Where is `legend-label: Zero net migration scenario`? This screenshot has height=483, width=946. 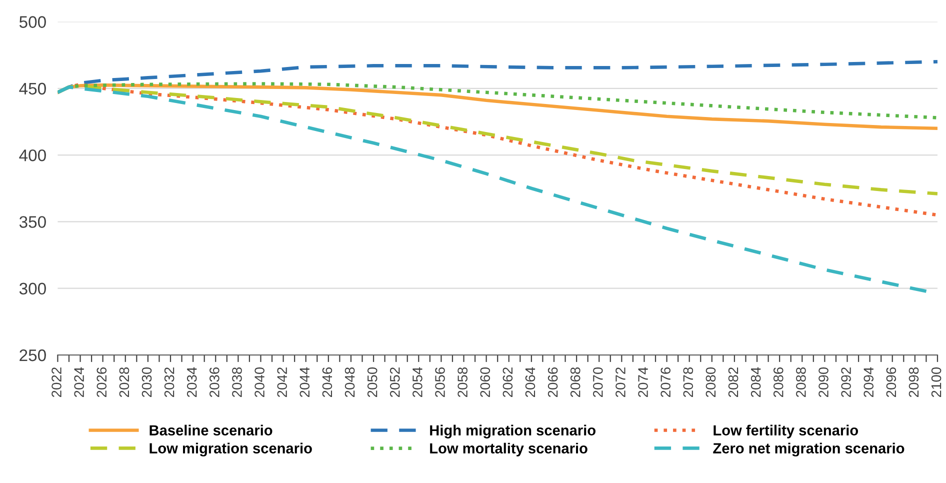
legend-label: Zero net migration scenario is located at coordinates (808, 449).